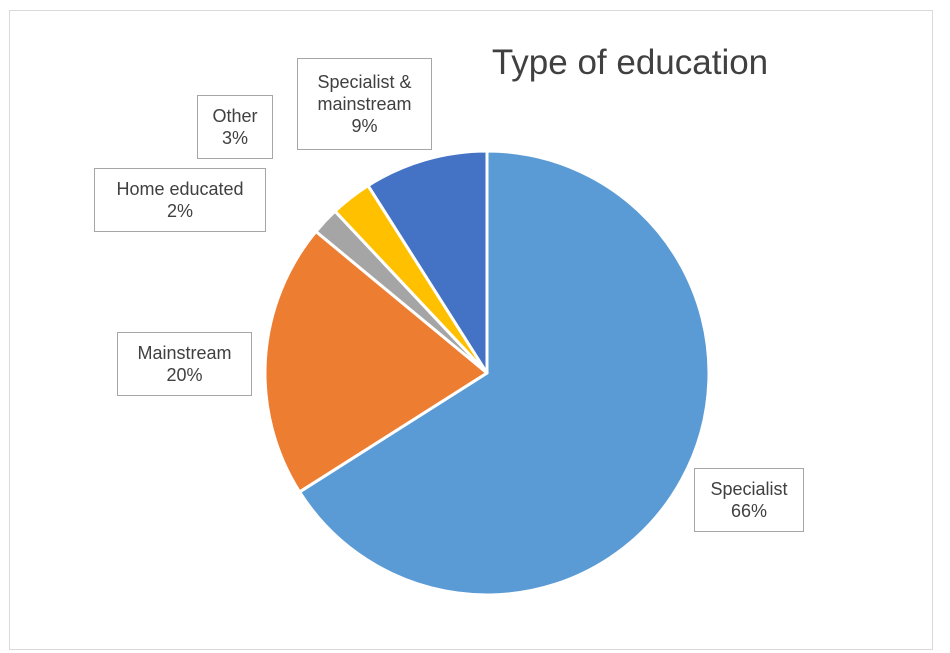 This screenshot has width=950, height=653. I want to click on data-label-specialist: Specialist 66%, so click(749, 500).